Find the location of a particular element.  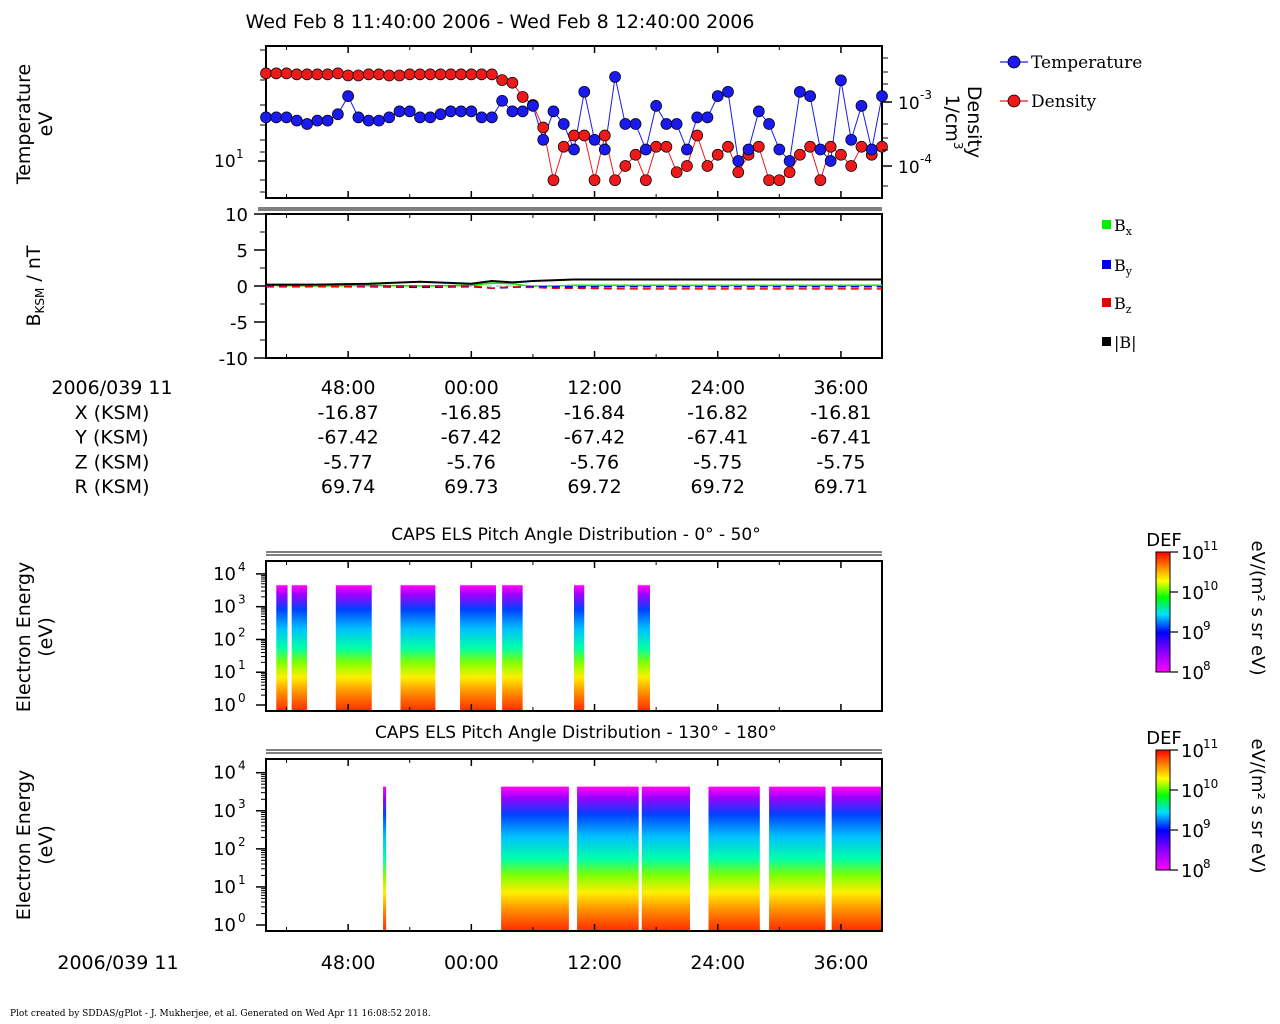

legend-density-label: Density is located at coordinates (1064, 102).